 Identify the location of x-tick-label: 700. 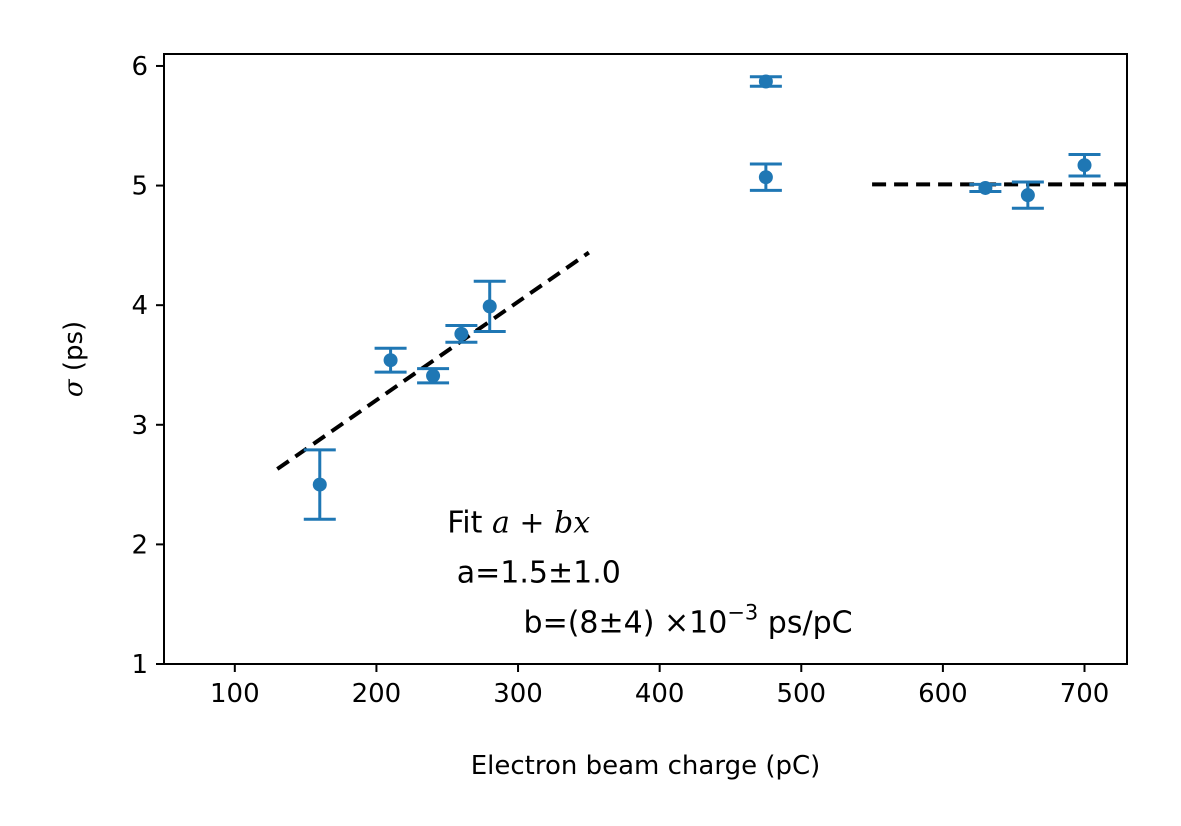
(1085, 694).